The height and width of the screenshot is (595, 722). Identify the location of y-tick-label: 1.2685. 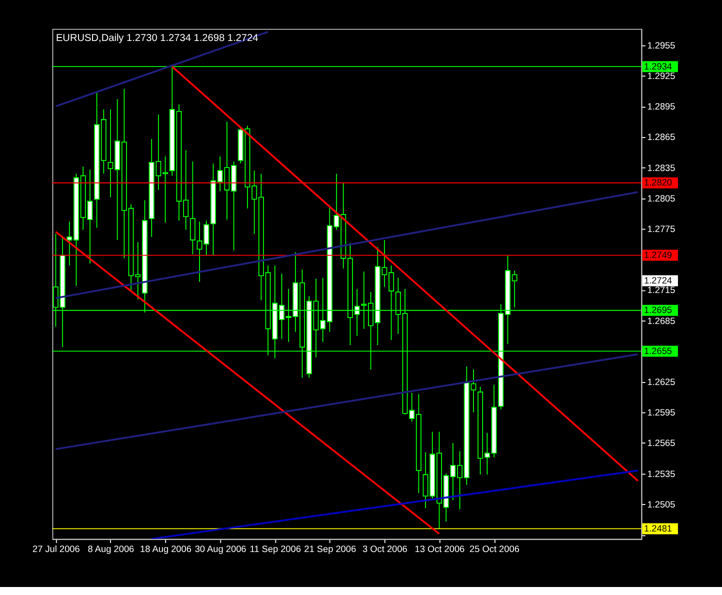
(661, 321).